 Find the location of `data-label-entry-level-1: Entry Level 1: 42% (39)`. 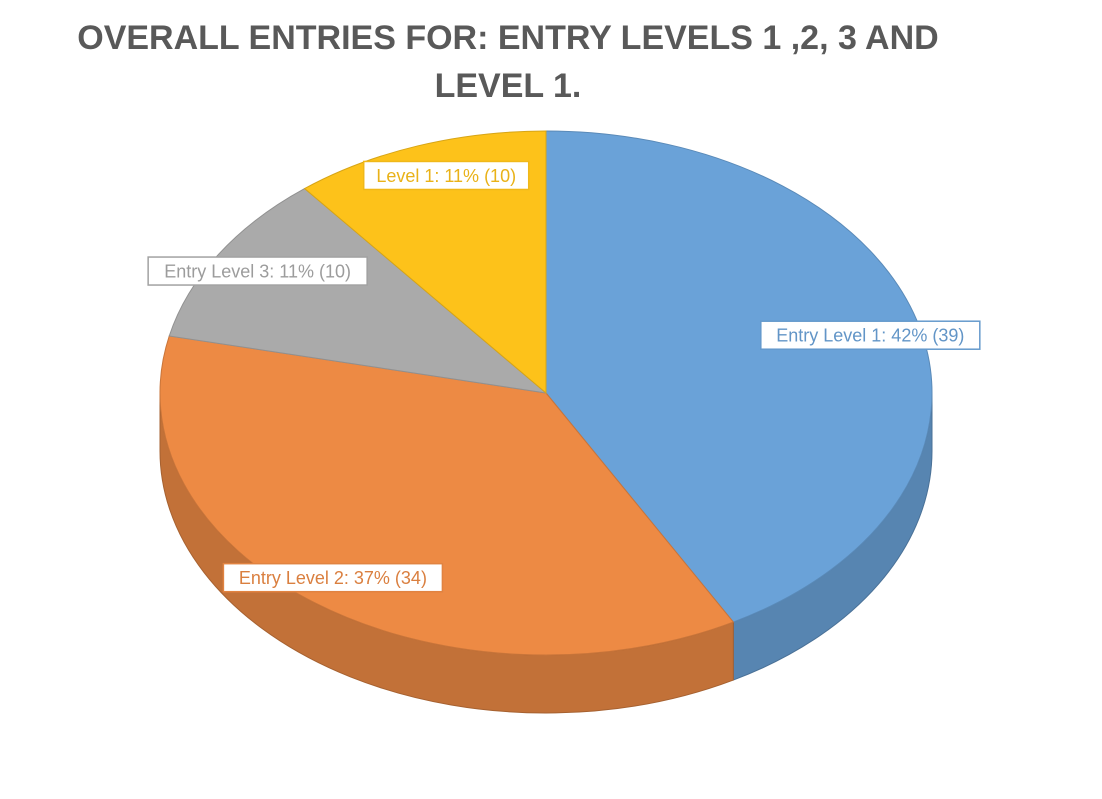

data-label-entry-level-1: Entry Level 1: 42% (39) is located at coordinates (870, 335).